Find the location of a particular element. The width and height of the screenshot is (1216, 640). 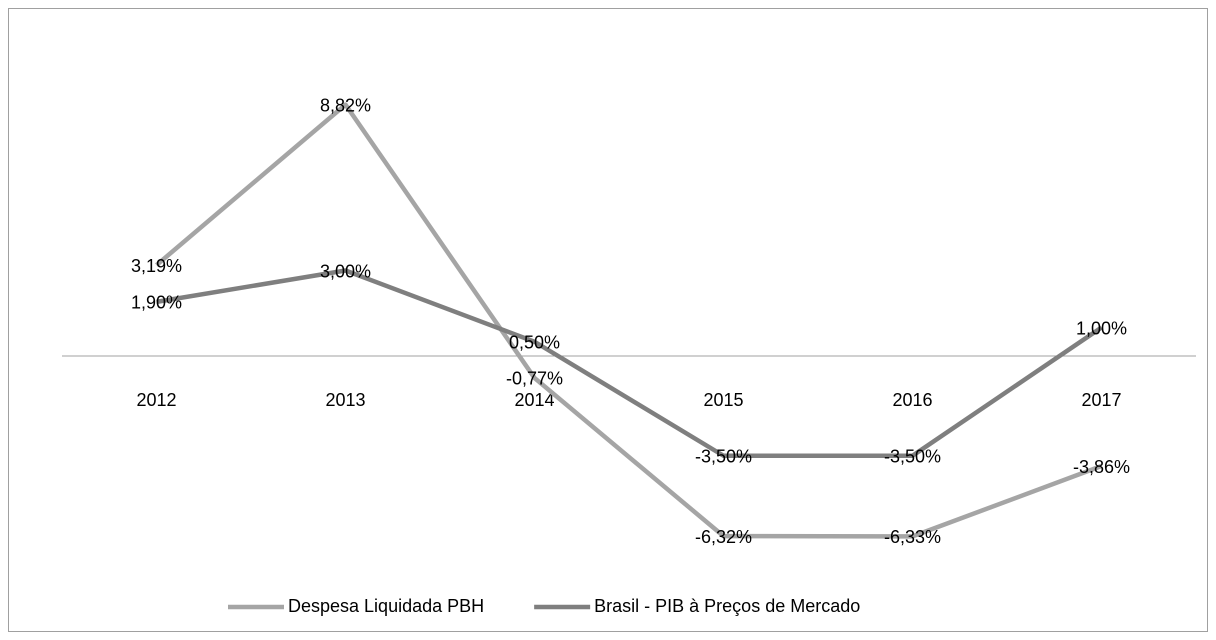

legend-label: Brasil - PIB à Preços de Mercado is located at coordinates (727, 606).